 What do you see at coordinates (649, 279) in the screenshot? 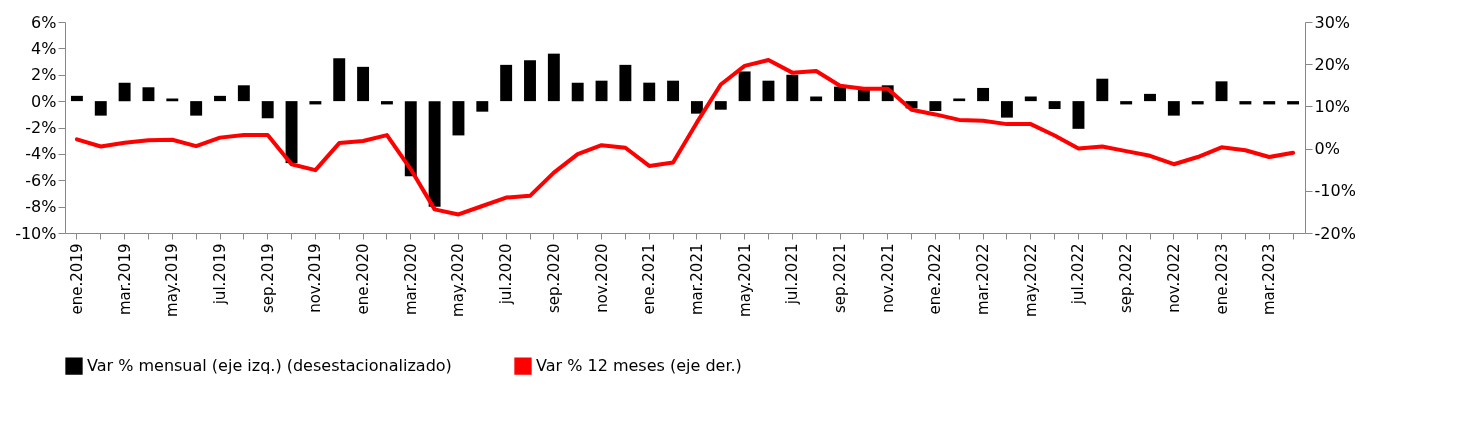
I see `x-tick-label: ene.2021` at bounding box center [649, 279].